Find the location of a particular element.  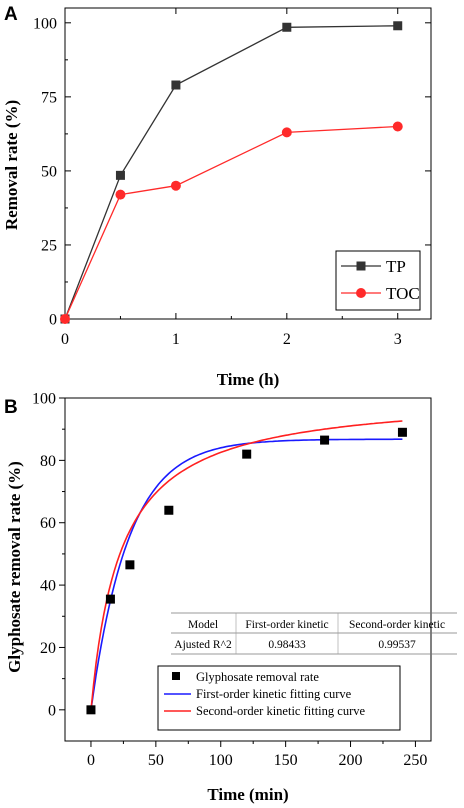

legend-tp-marker is located at coordinates (361, 266).